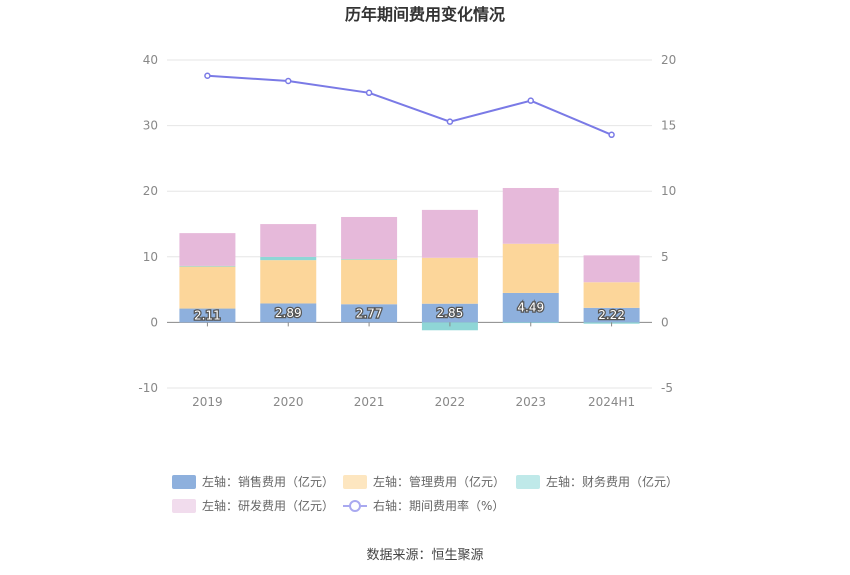 This screenshot has width=850, height=575. I want to click on x-tick-label: 2024H1, so click(611, 402).